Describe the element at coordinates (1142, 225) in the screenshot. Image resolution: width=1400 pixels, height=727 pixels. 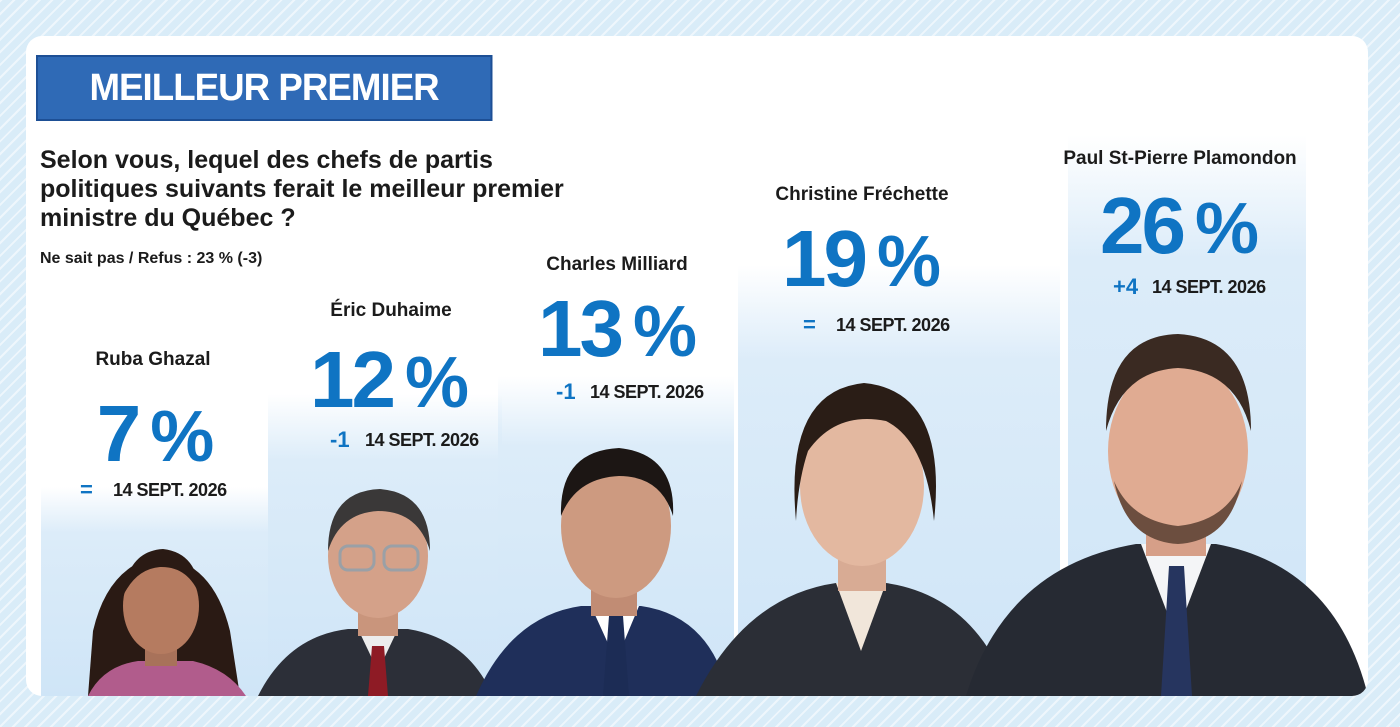
I see `value-label: 26` at that location.